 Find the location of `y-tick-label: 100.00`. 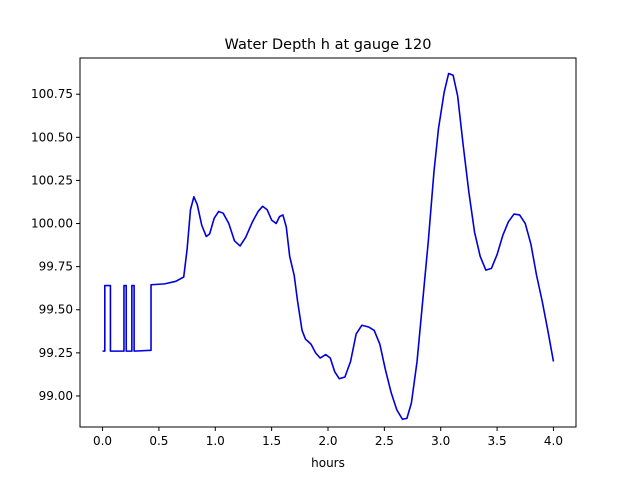

y-tick-label: 100.00 is located at coordinates (52, 224).